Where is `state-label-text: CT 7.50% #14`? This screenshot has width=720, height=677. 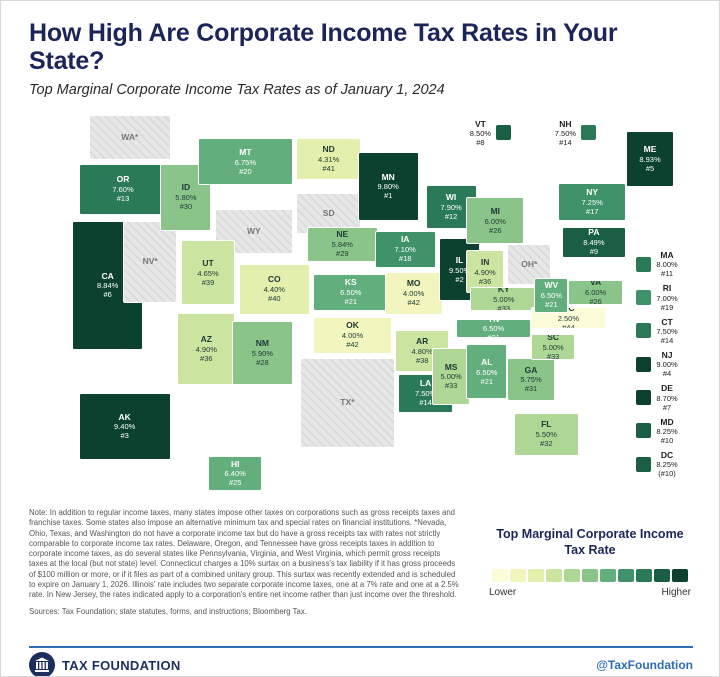
state-label-text: CT 7.50% #14 is located at coordinates (667, 330).